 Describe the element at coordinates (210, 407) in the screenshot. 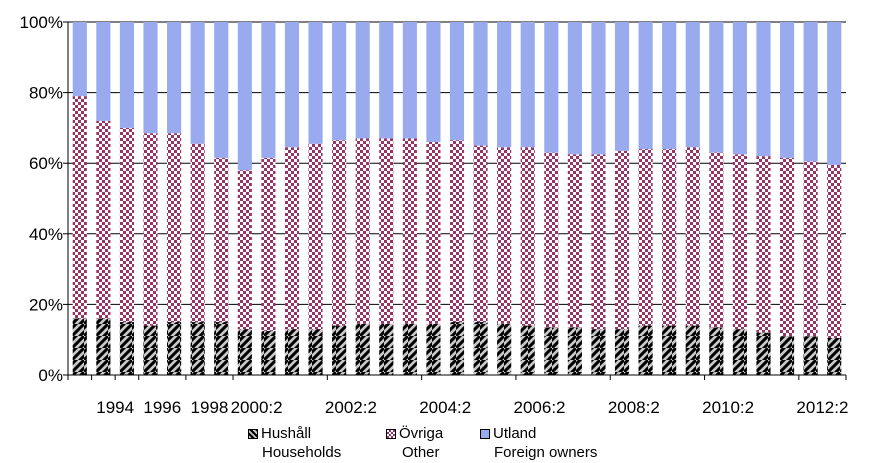

I see `x-tick-label: 1998` at that location.